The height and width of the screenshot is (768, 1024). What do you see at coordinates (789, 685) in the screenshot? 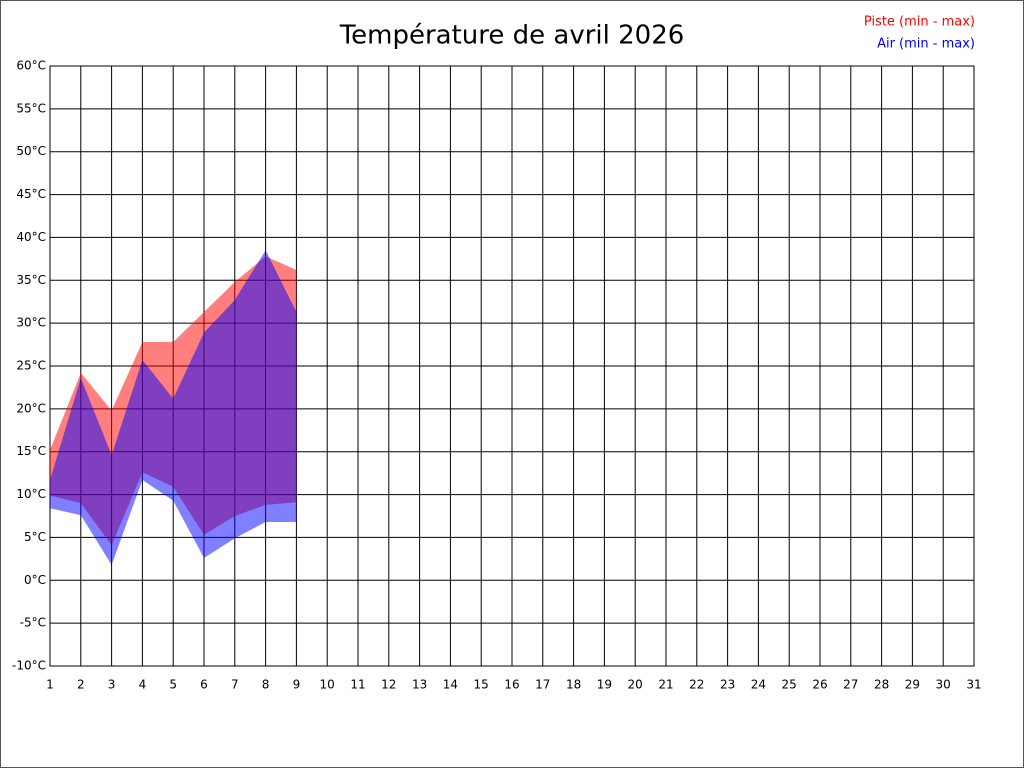
I see `x-tick-label: 25` at bounding box center [789, 685].